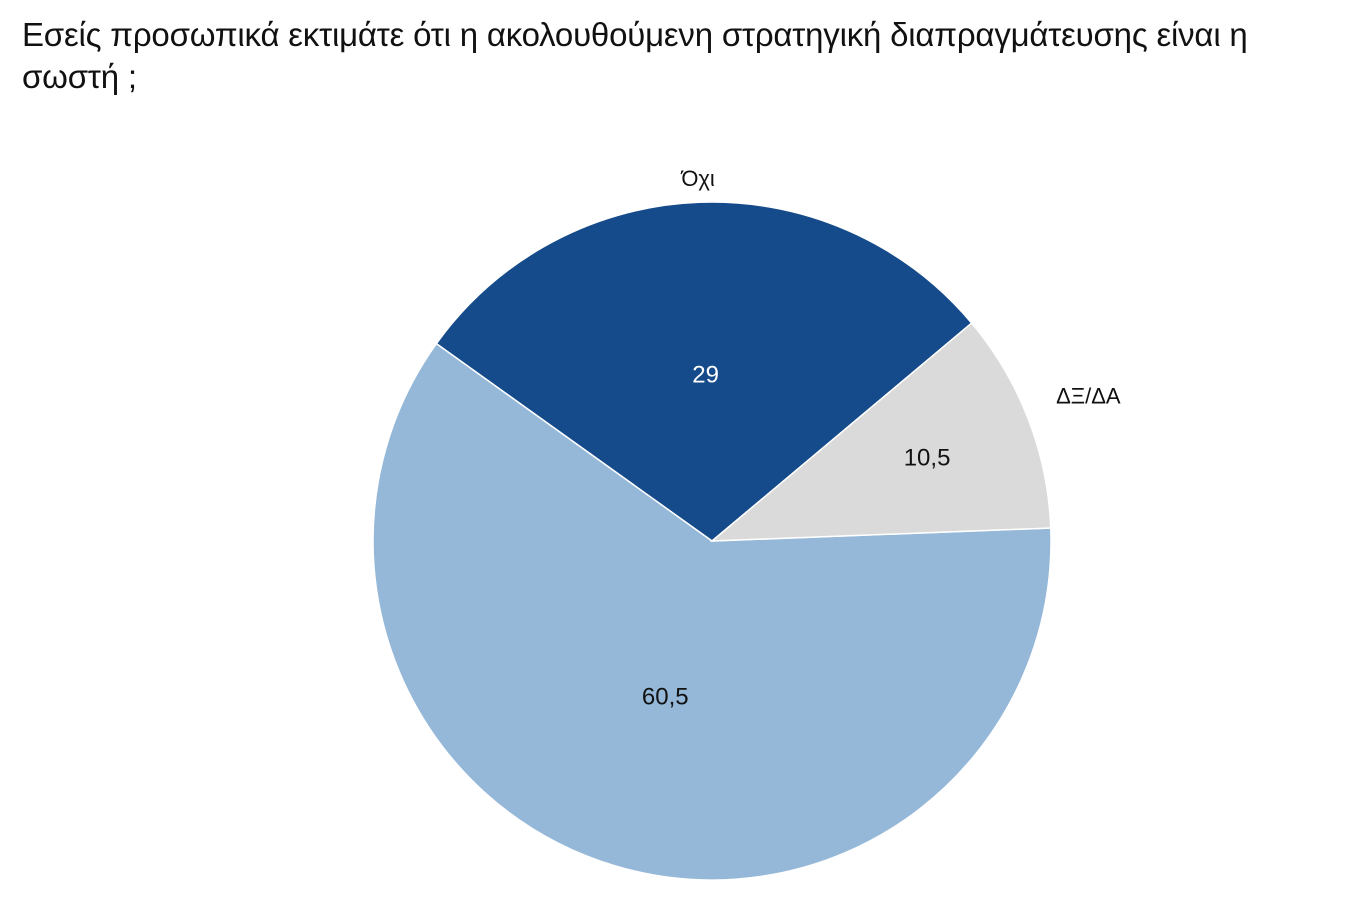  I want to click on pie-category-labels: ΌχιΝαιΔΞ/ΔΑ, so click(900, 287).